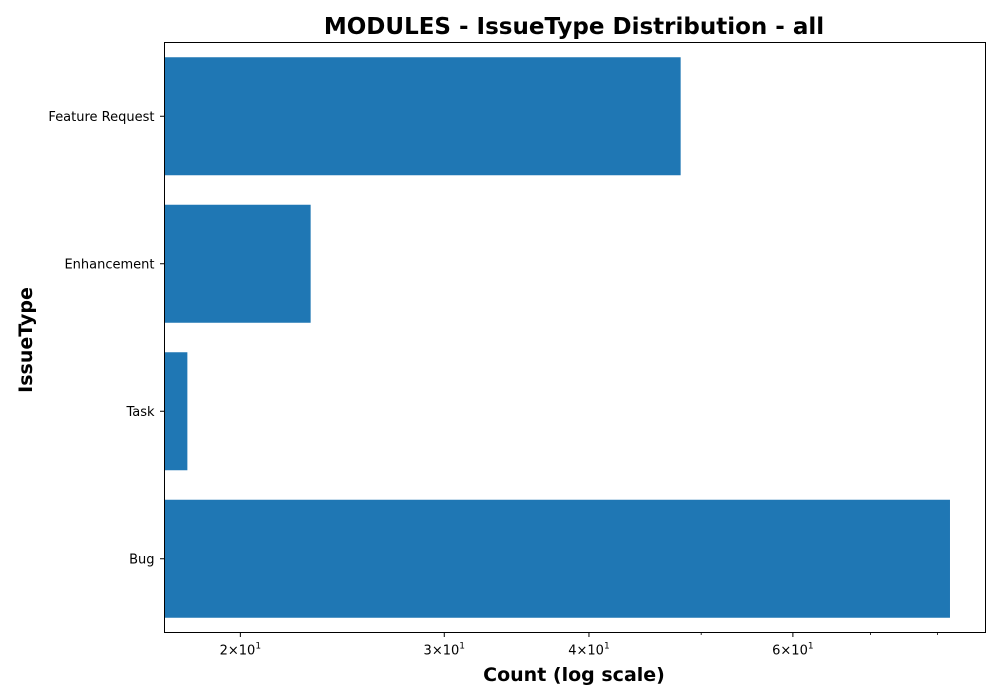 The image size is (1000, 700). Describe the element at coordinates (557, 558) in the screenshot. I see `bar-bug` at that location.